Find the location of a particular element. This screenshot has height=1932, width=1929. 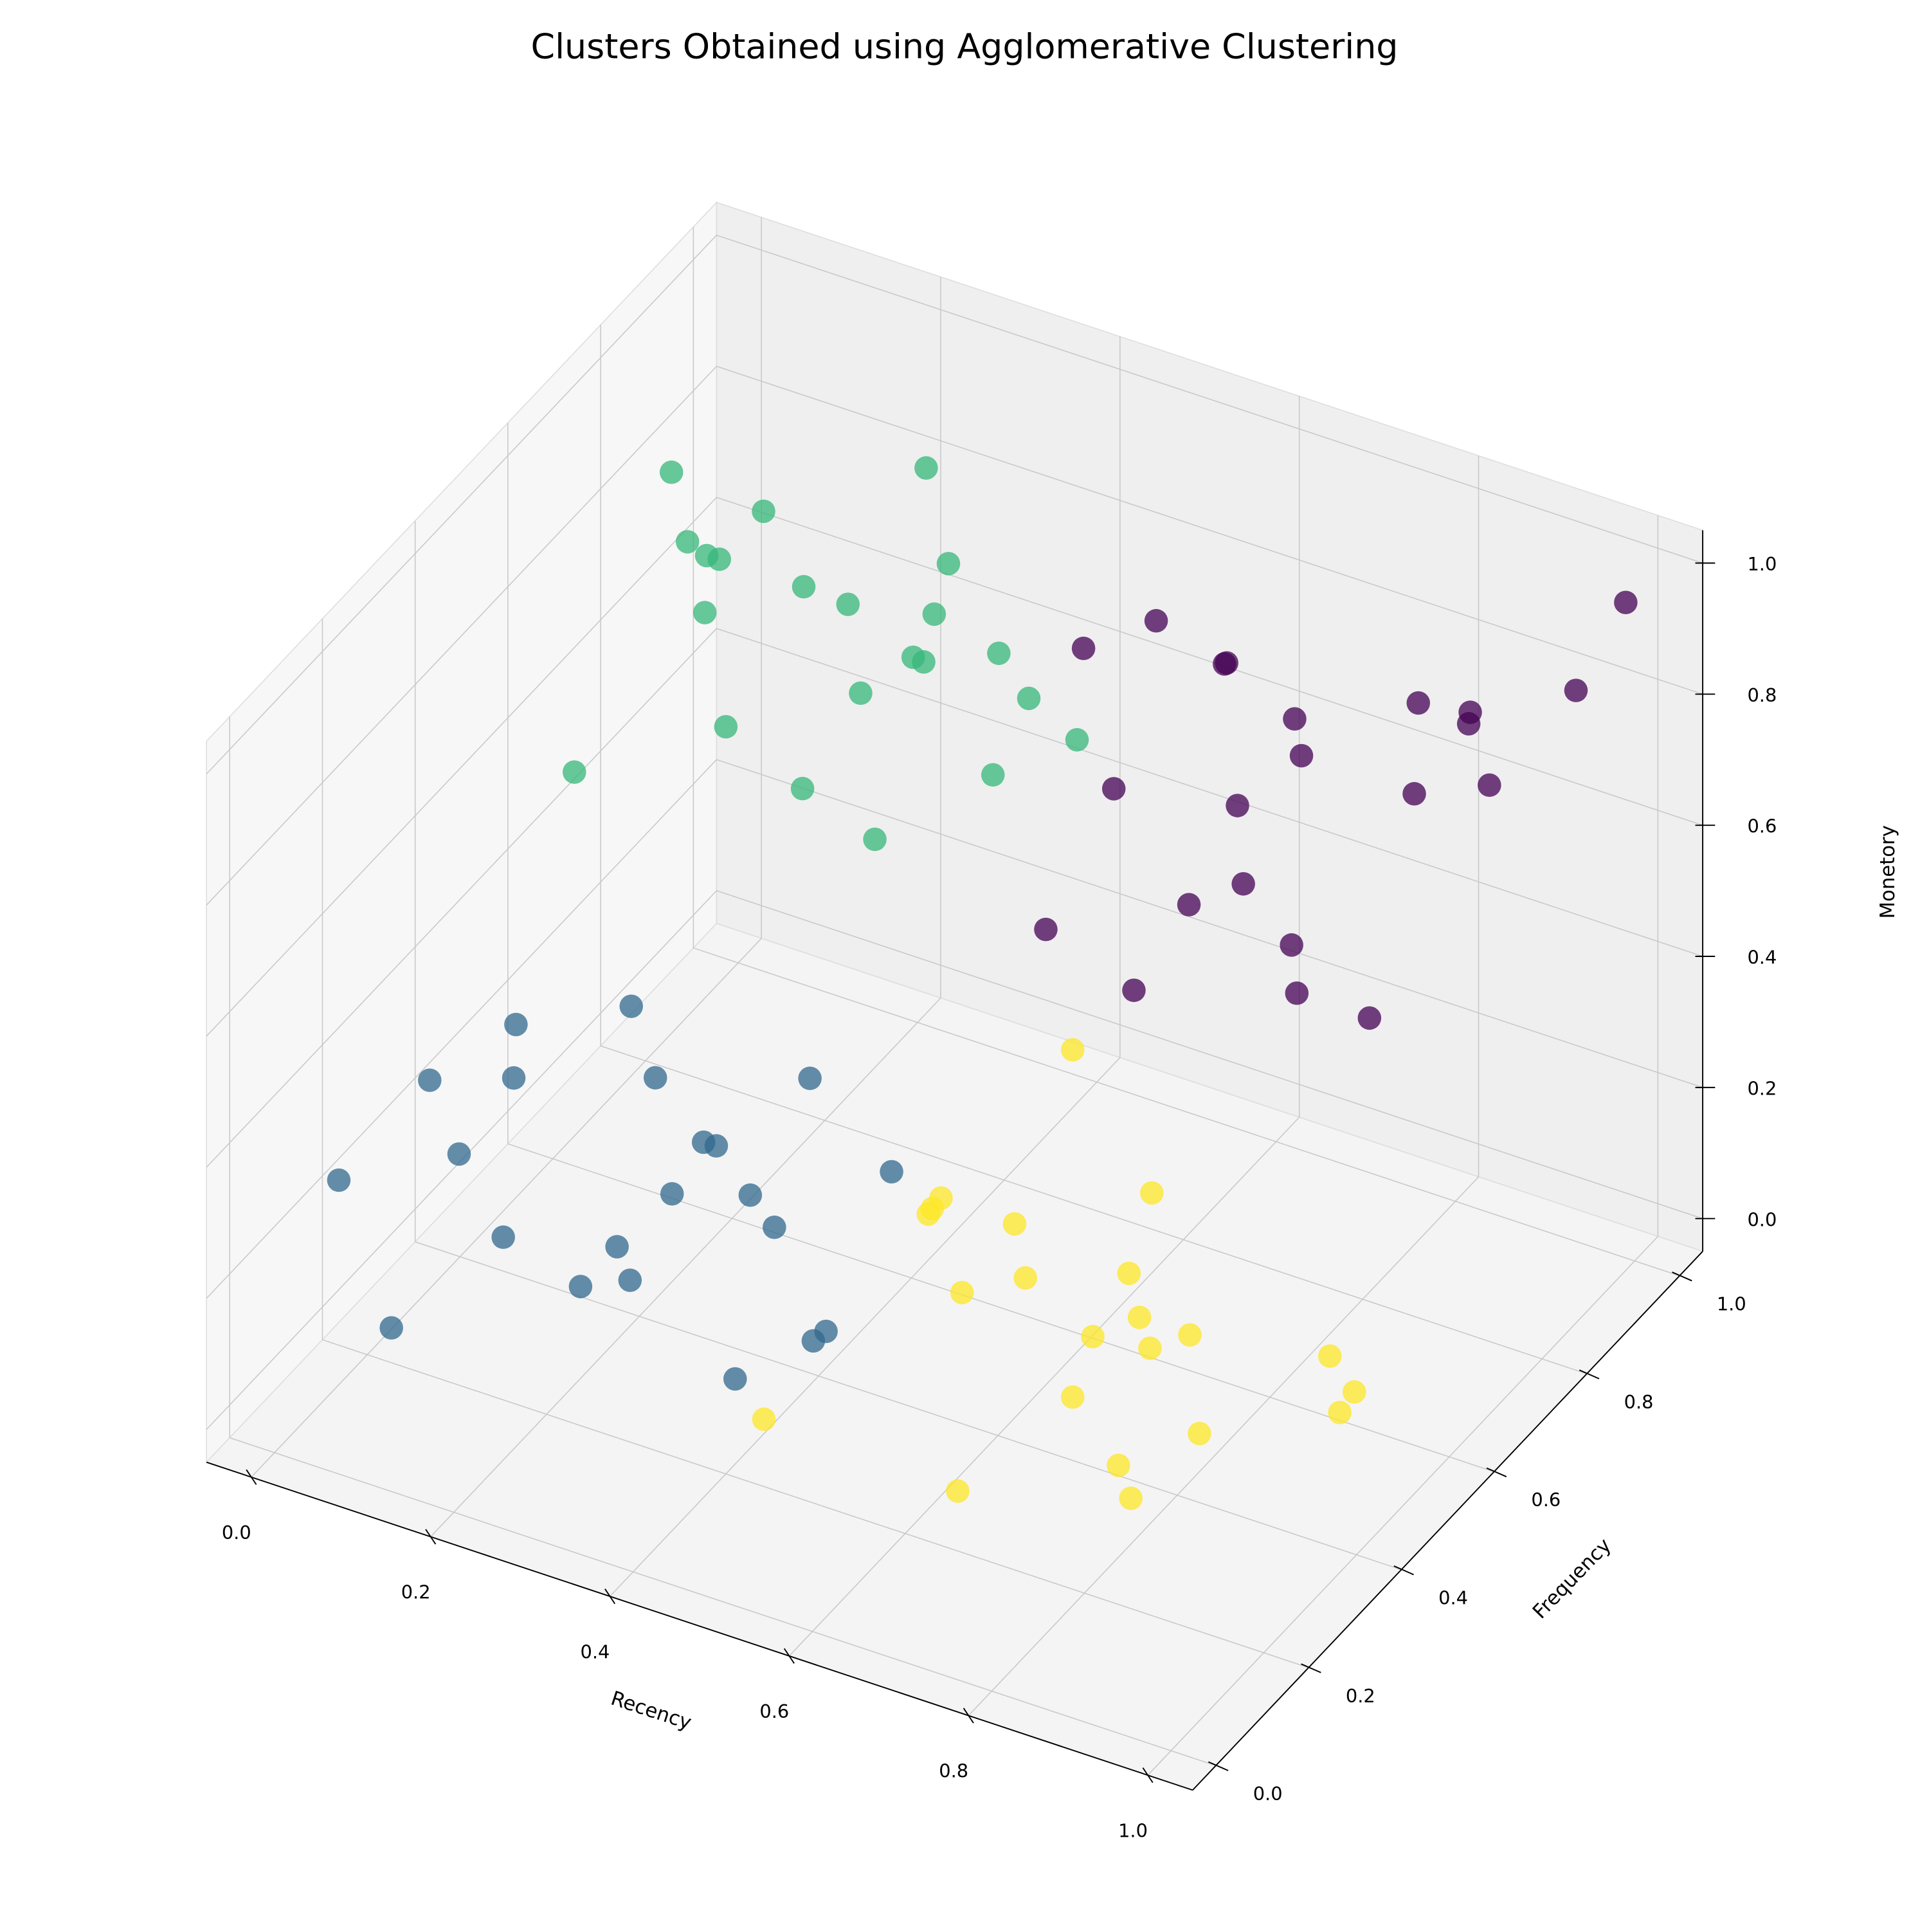

z-tick-label: 0.6 is located at coordinates (1762, 827).